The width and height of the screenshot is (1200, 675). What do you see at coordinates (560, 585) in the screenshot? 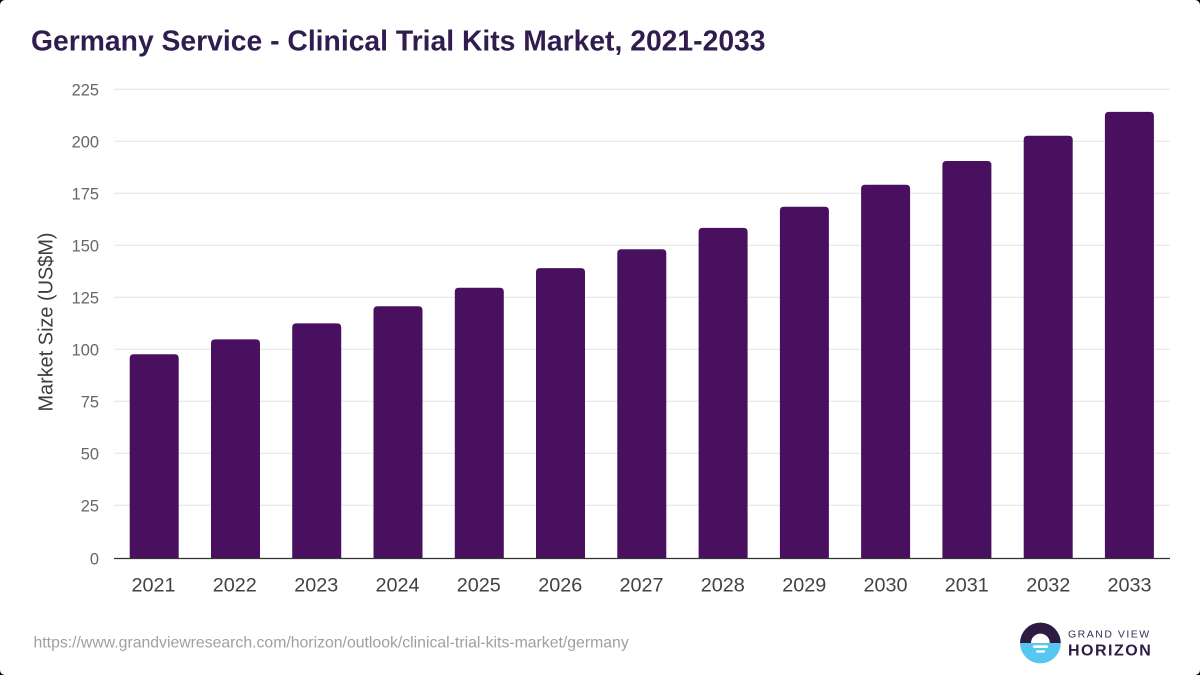
I see `svg-text: 2026` at bounding box center [560, 585].